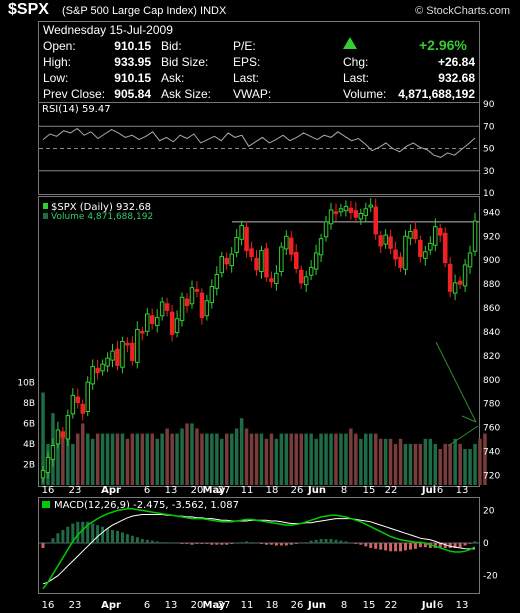  What do you see at coordinates (101, 207) in the screenshot?
I see `price-title: $SPX (Daily) 932.68` at bounding box center [101, 207].